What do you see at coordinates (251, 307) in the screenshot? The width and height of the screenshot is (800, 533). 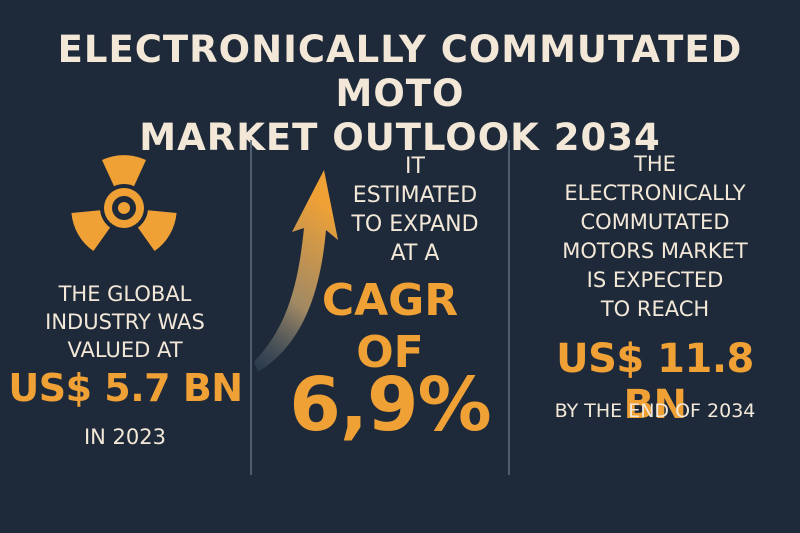 I see `column-divider-left` at bounding box center [251, 307].